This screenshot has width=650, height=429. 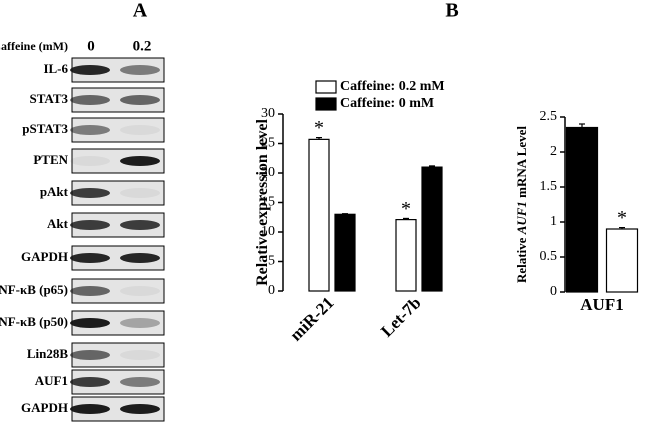 I want to click on y-axis-label: Relative AUF1 mRNA Level, so click(x=521, y=204).